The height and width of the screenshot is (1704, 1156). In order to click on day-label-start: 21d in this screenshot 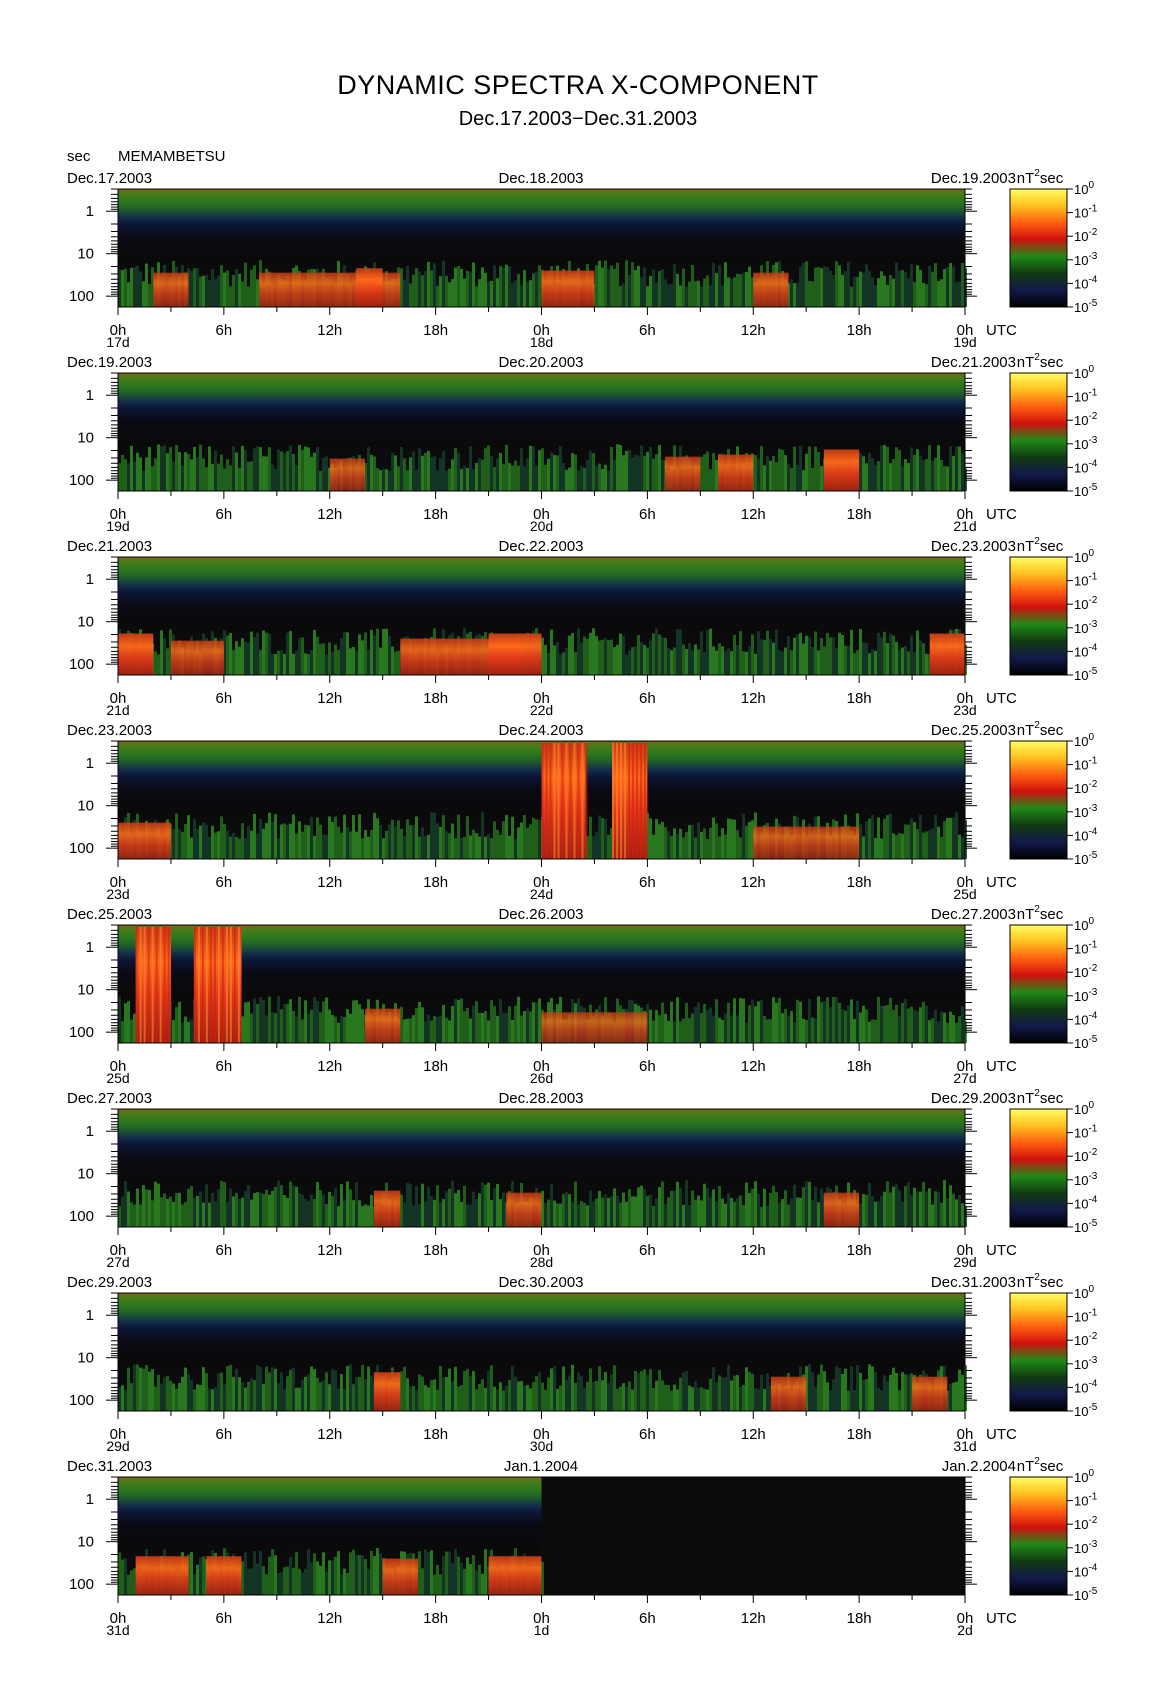, I will do `click(117, 710)`.